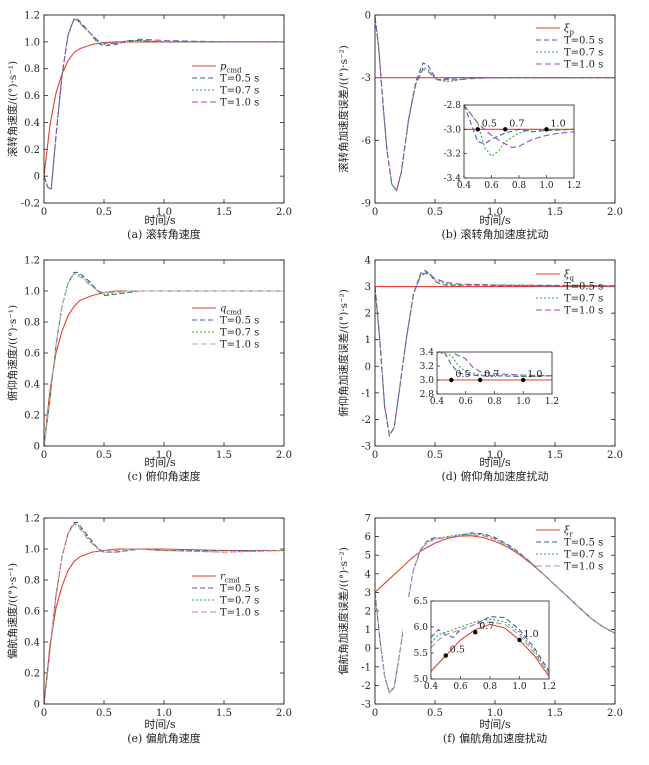  Describe the element at coordinates (427, 381) in the screenshot. I see `inset-y-tick-label: 3.0` at that location.